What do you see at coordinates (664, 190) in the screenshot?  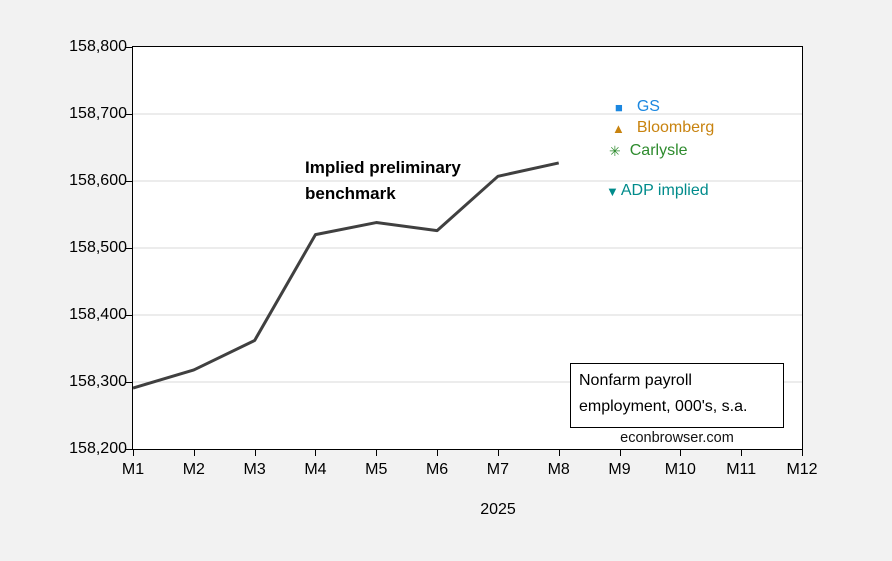 I see `legend-item-label: ADP implied` at bounding box center [664, 190].